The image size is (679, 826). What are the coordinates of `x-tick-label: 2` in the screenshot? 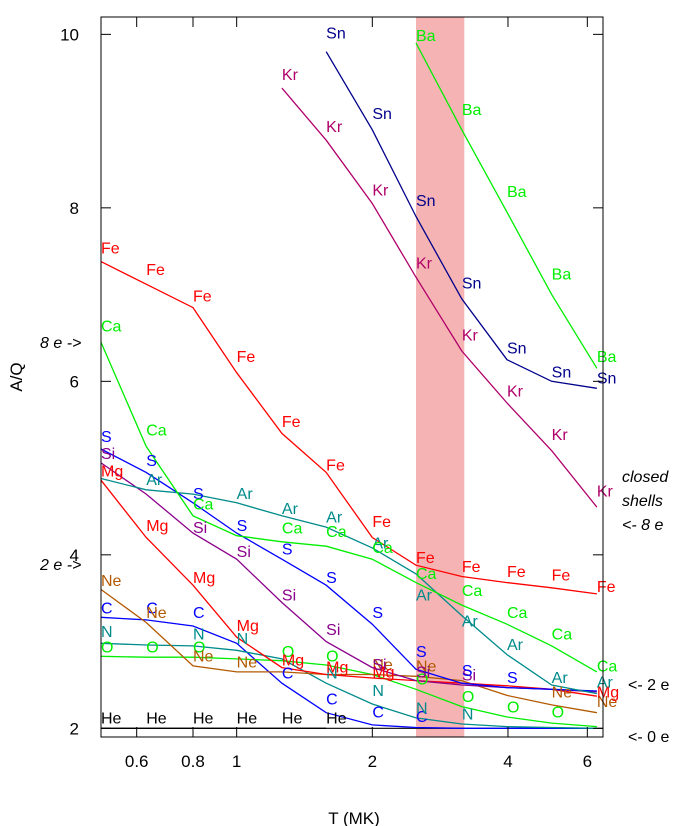 It's located at (372, 761).